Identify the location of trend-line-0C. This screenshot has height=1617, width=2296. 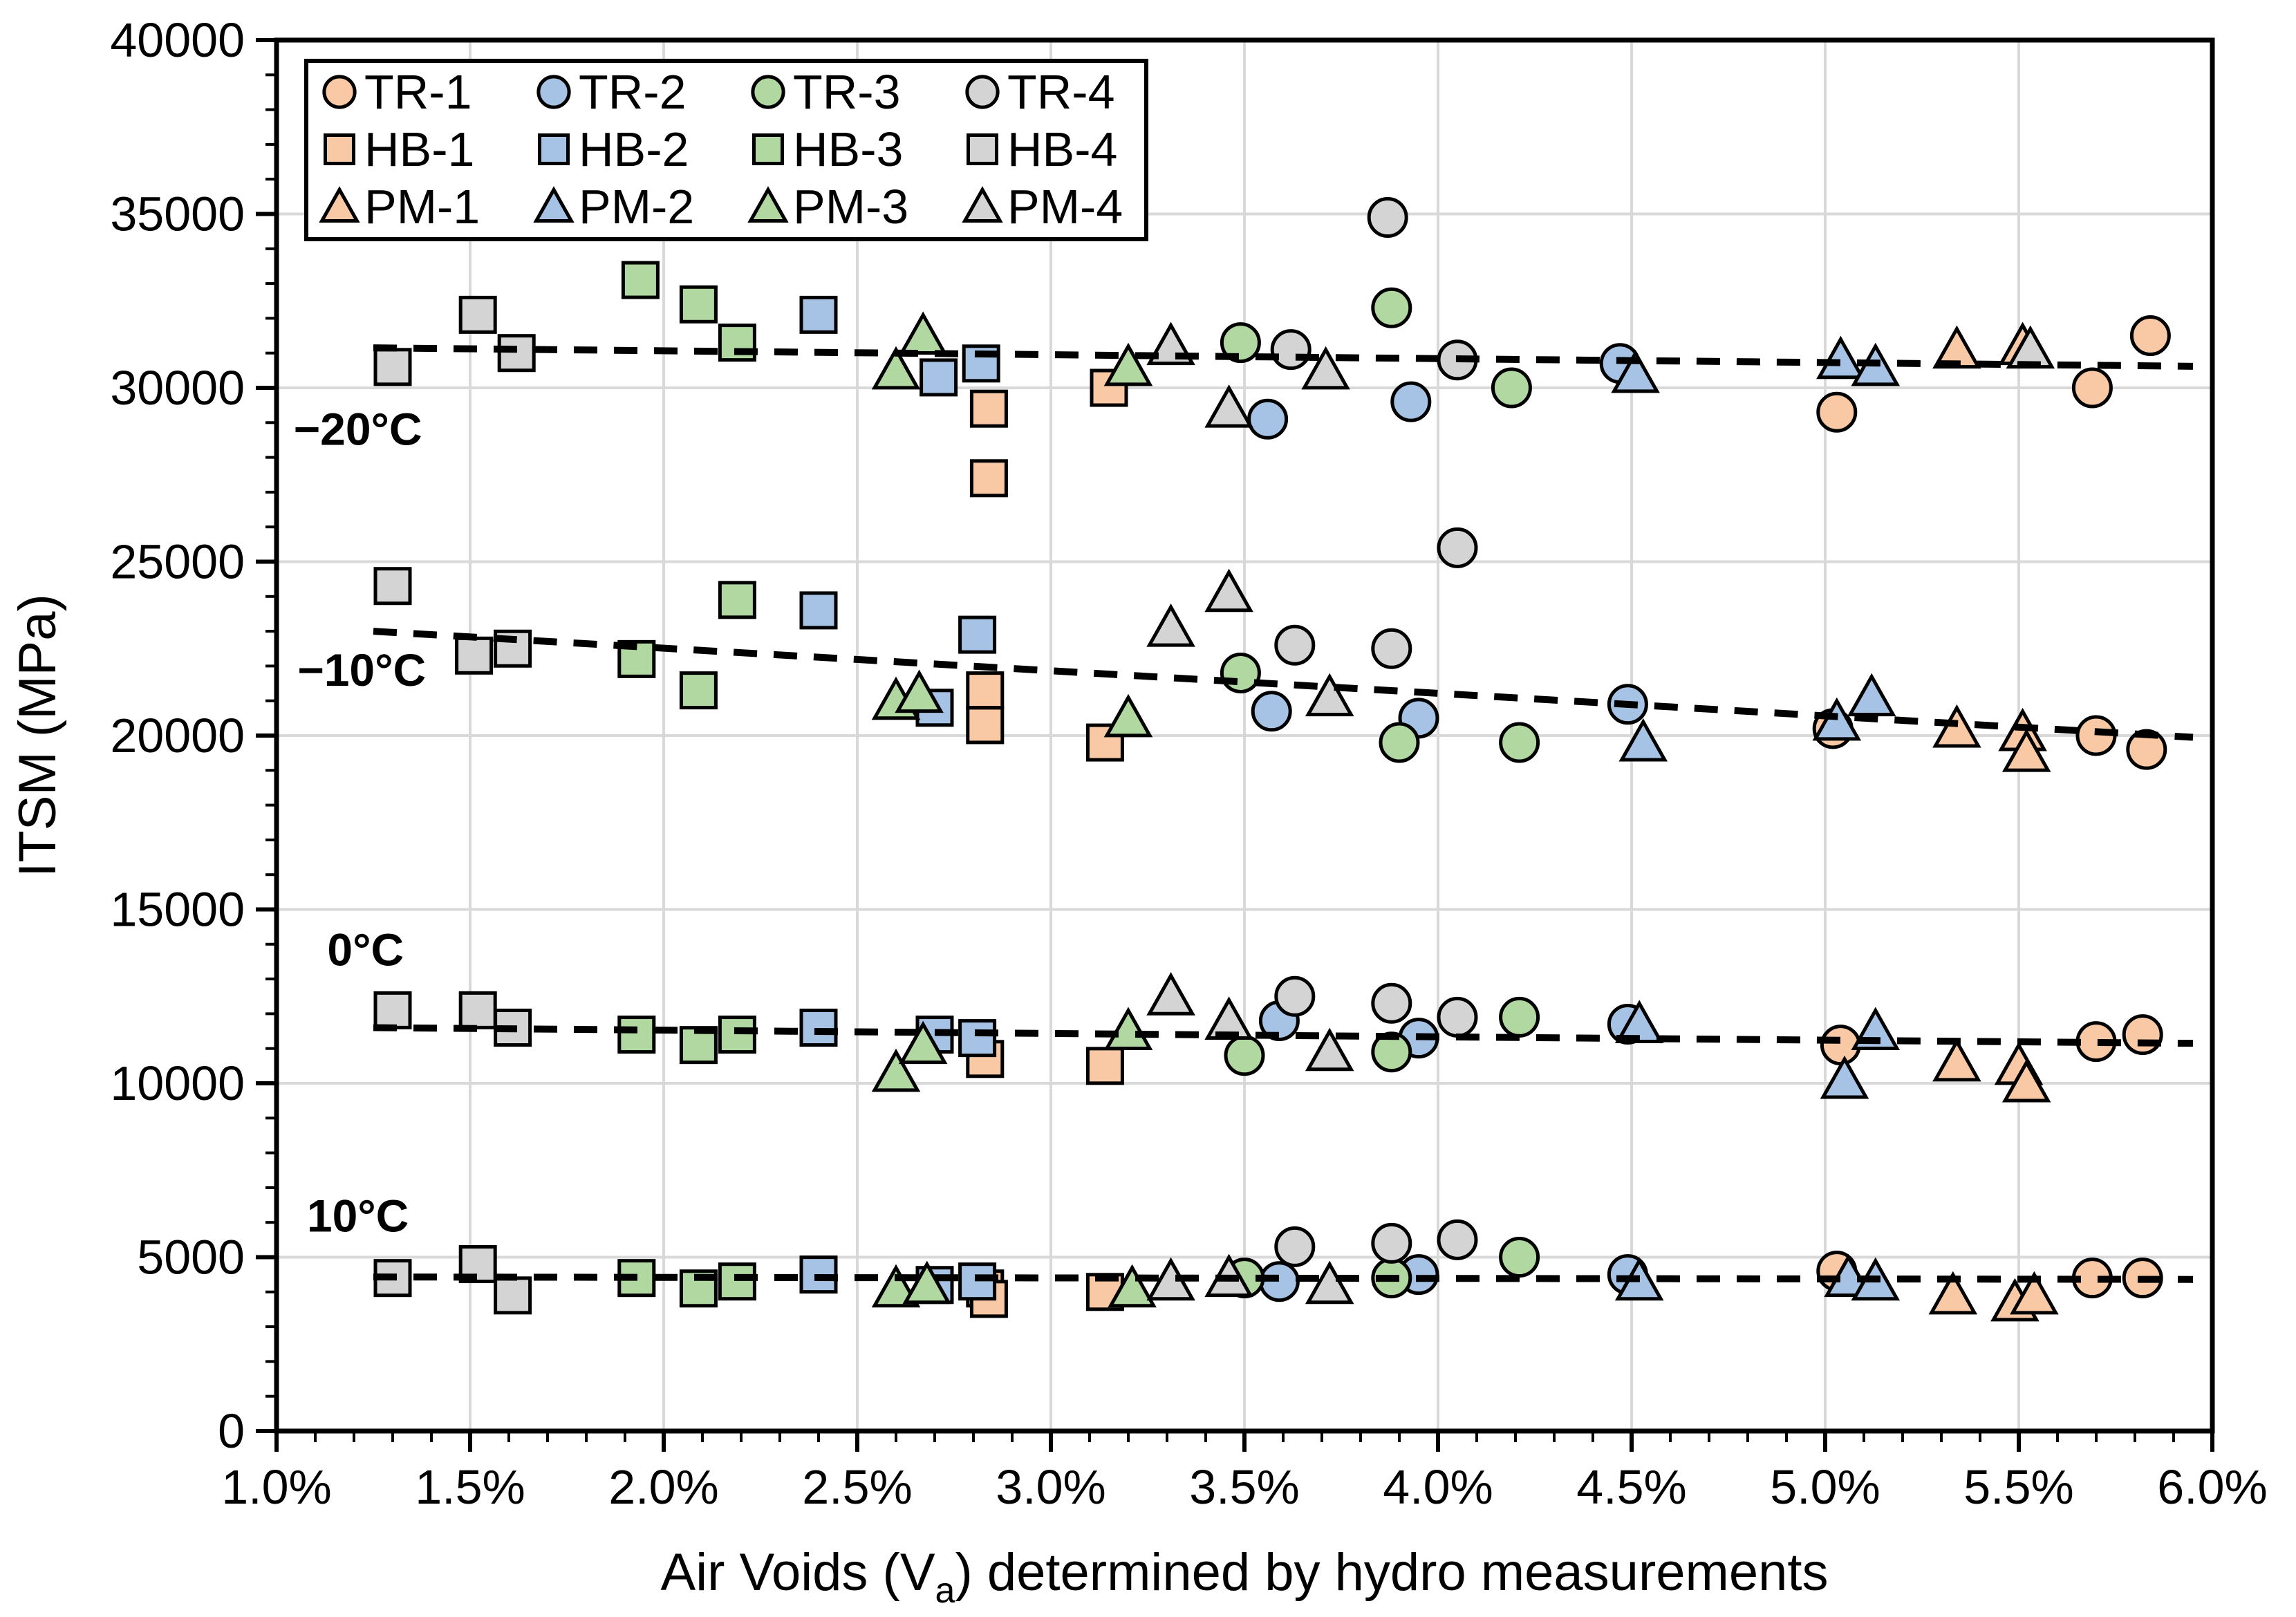
(1283, 1035).